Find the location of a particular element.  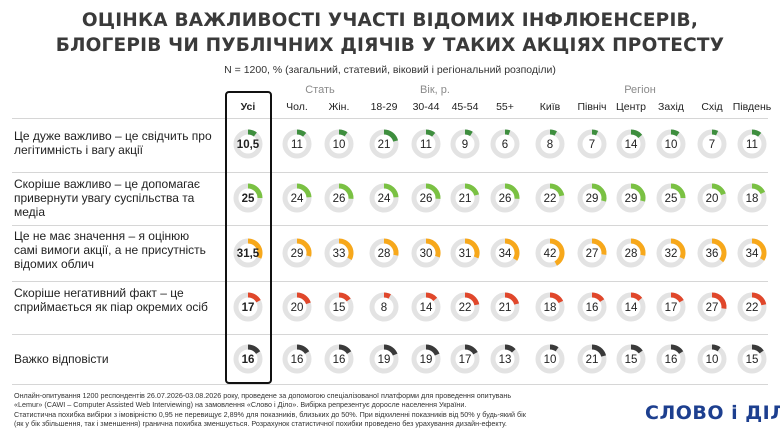

total-column-highlight is located at coordinates (248, 237).